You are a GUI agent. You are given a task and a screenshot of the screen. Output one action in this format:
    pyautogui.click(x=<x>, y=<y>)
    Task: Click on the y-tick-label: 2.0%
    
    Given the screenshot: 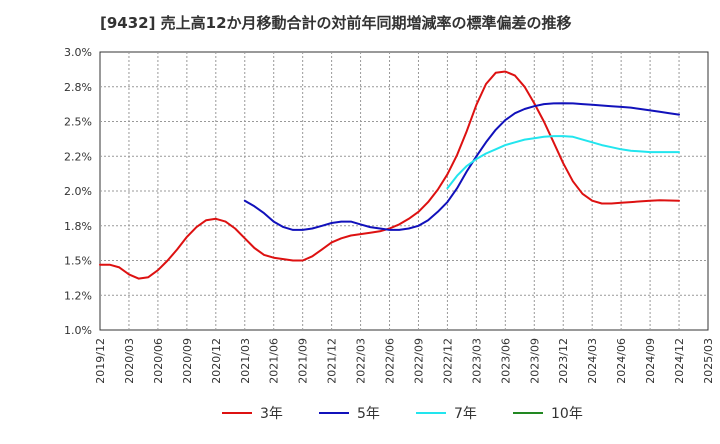 What is the action you would take?
    pyautogui.click(x=78, y=191)
    